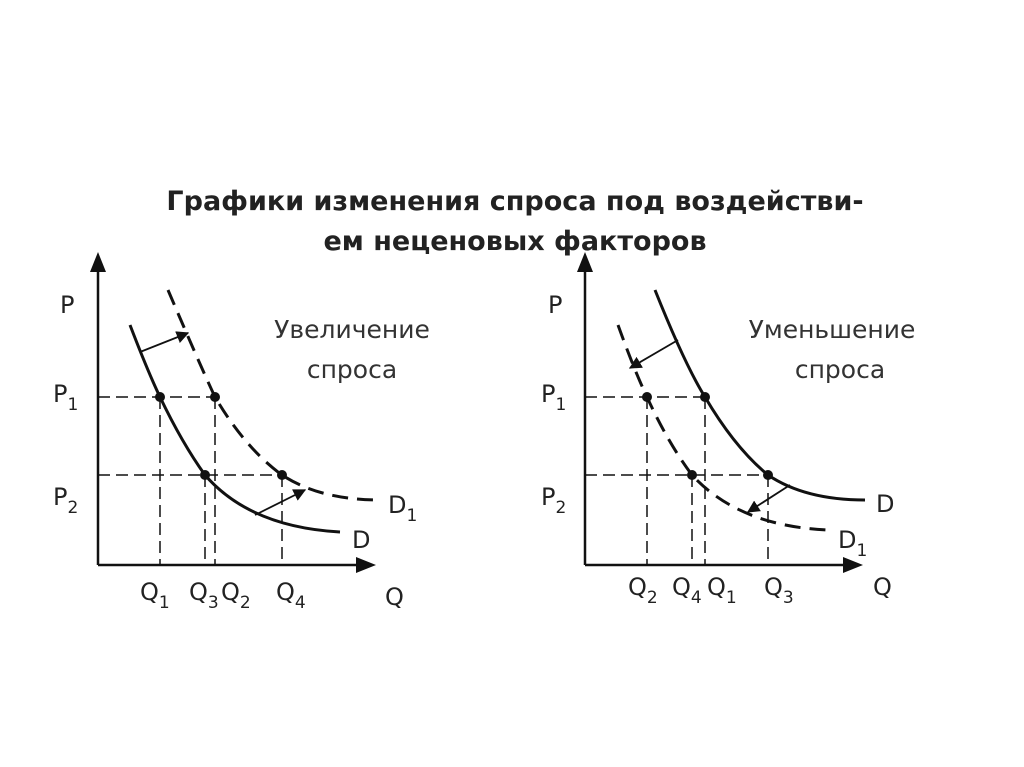 The image size is (1024, 767). I want to click on title-line: ем неценовых факторов, so click(514, 241).